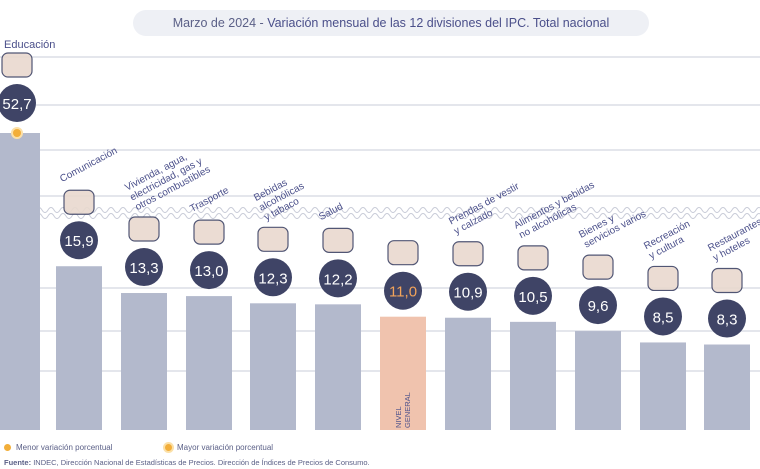 The height and width of the screenshot is (469, 760). I want to click on bar-group: 9,6 Bienes yservicios varios, so click(611, 314).